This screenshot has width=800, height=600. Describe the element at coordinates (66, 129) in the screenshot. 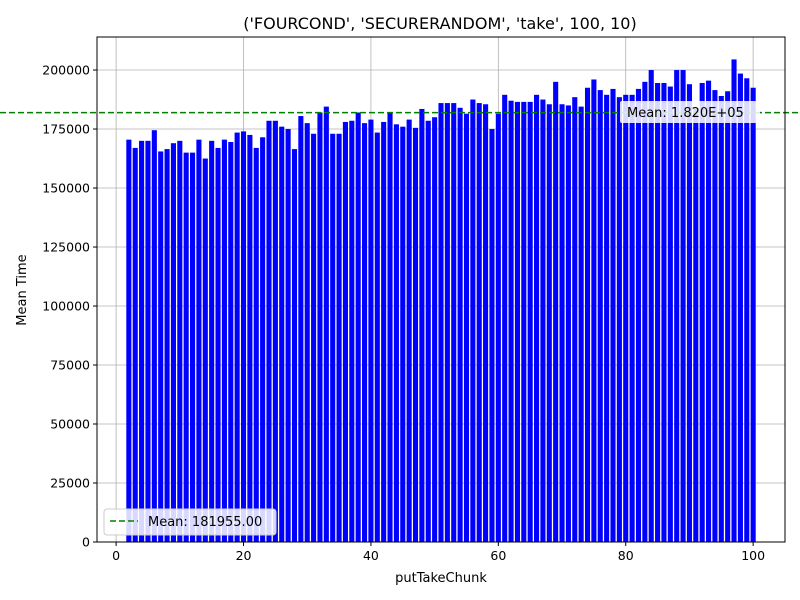

I see `y-tick-label: 175000` at that location.